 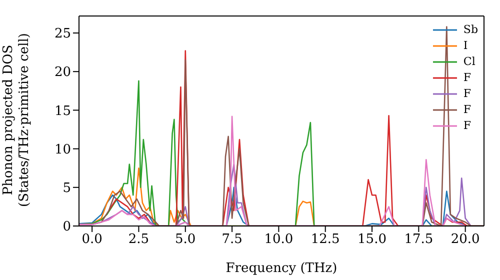 I want to click on y-tick-label: 10, so click(x=62, y=150).